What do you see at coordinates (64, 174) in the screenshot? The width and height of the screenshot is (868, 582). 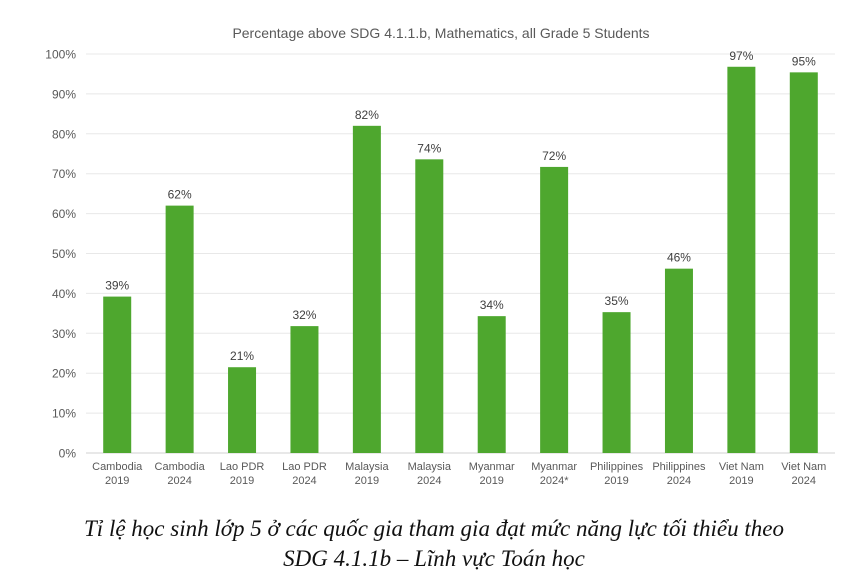 I see `y-tick-label: 70%` at bounding box center [64, 174].